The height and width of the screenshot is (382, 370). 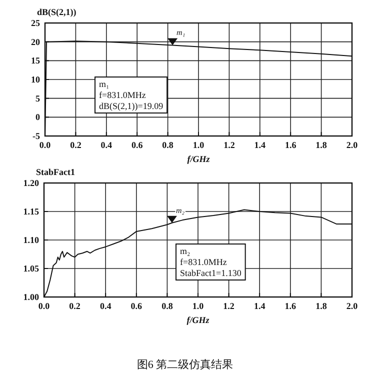 What do you see at coordinates (31, 269) in the screenshot?
I see `y-tick-label: 1.05` at bounding box center [31, 269].